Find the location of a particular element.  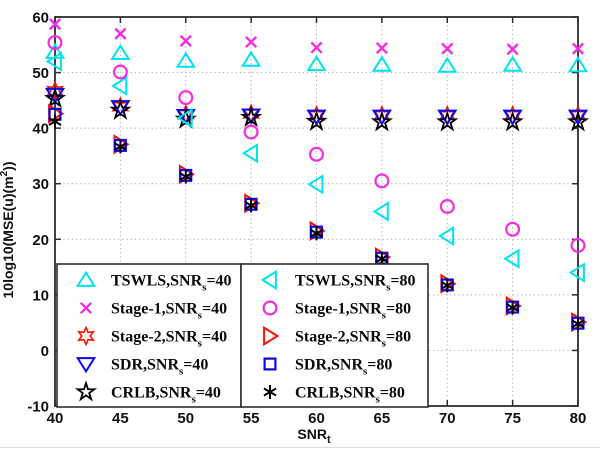

series-stage1-snrs40 is located at coordinates (316, 37).